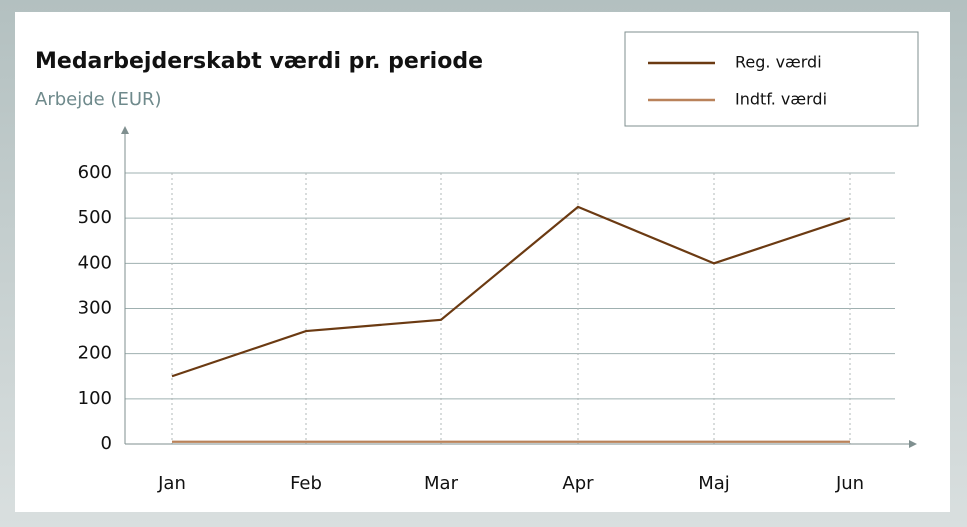 The height and width of the screenshot is (527, 967). I want to click on x-axis-arrow, so click(913, 444).